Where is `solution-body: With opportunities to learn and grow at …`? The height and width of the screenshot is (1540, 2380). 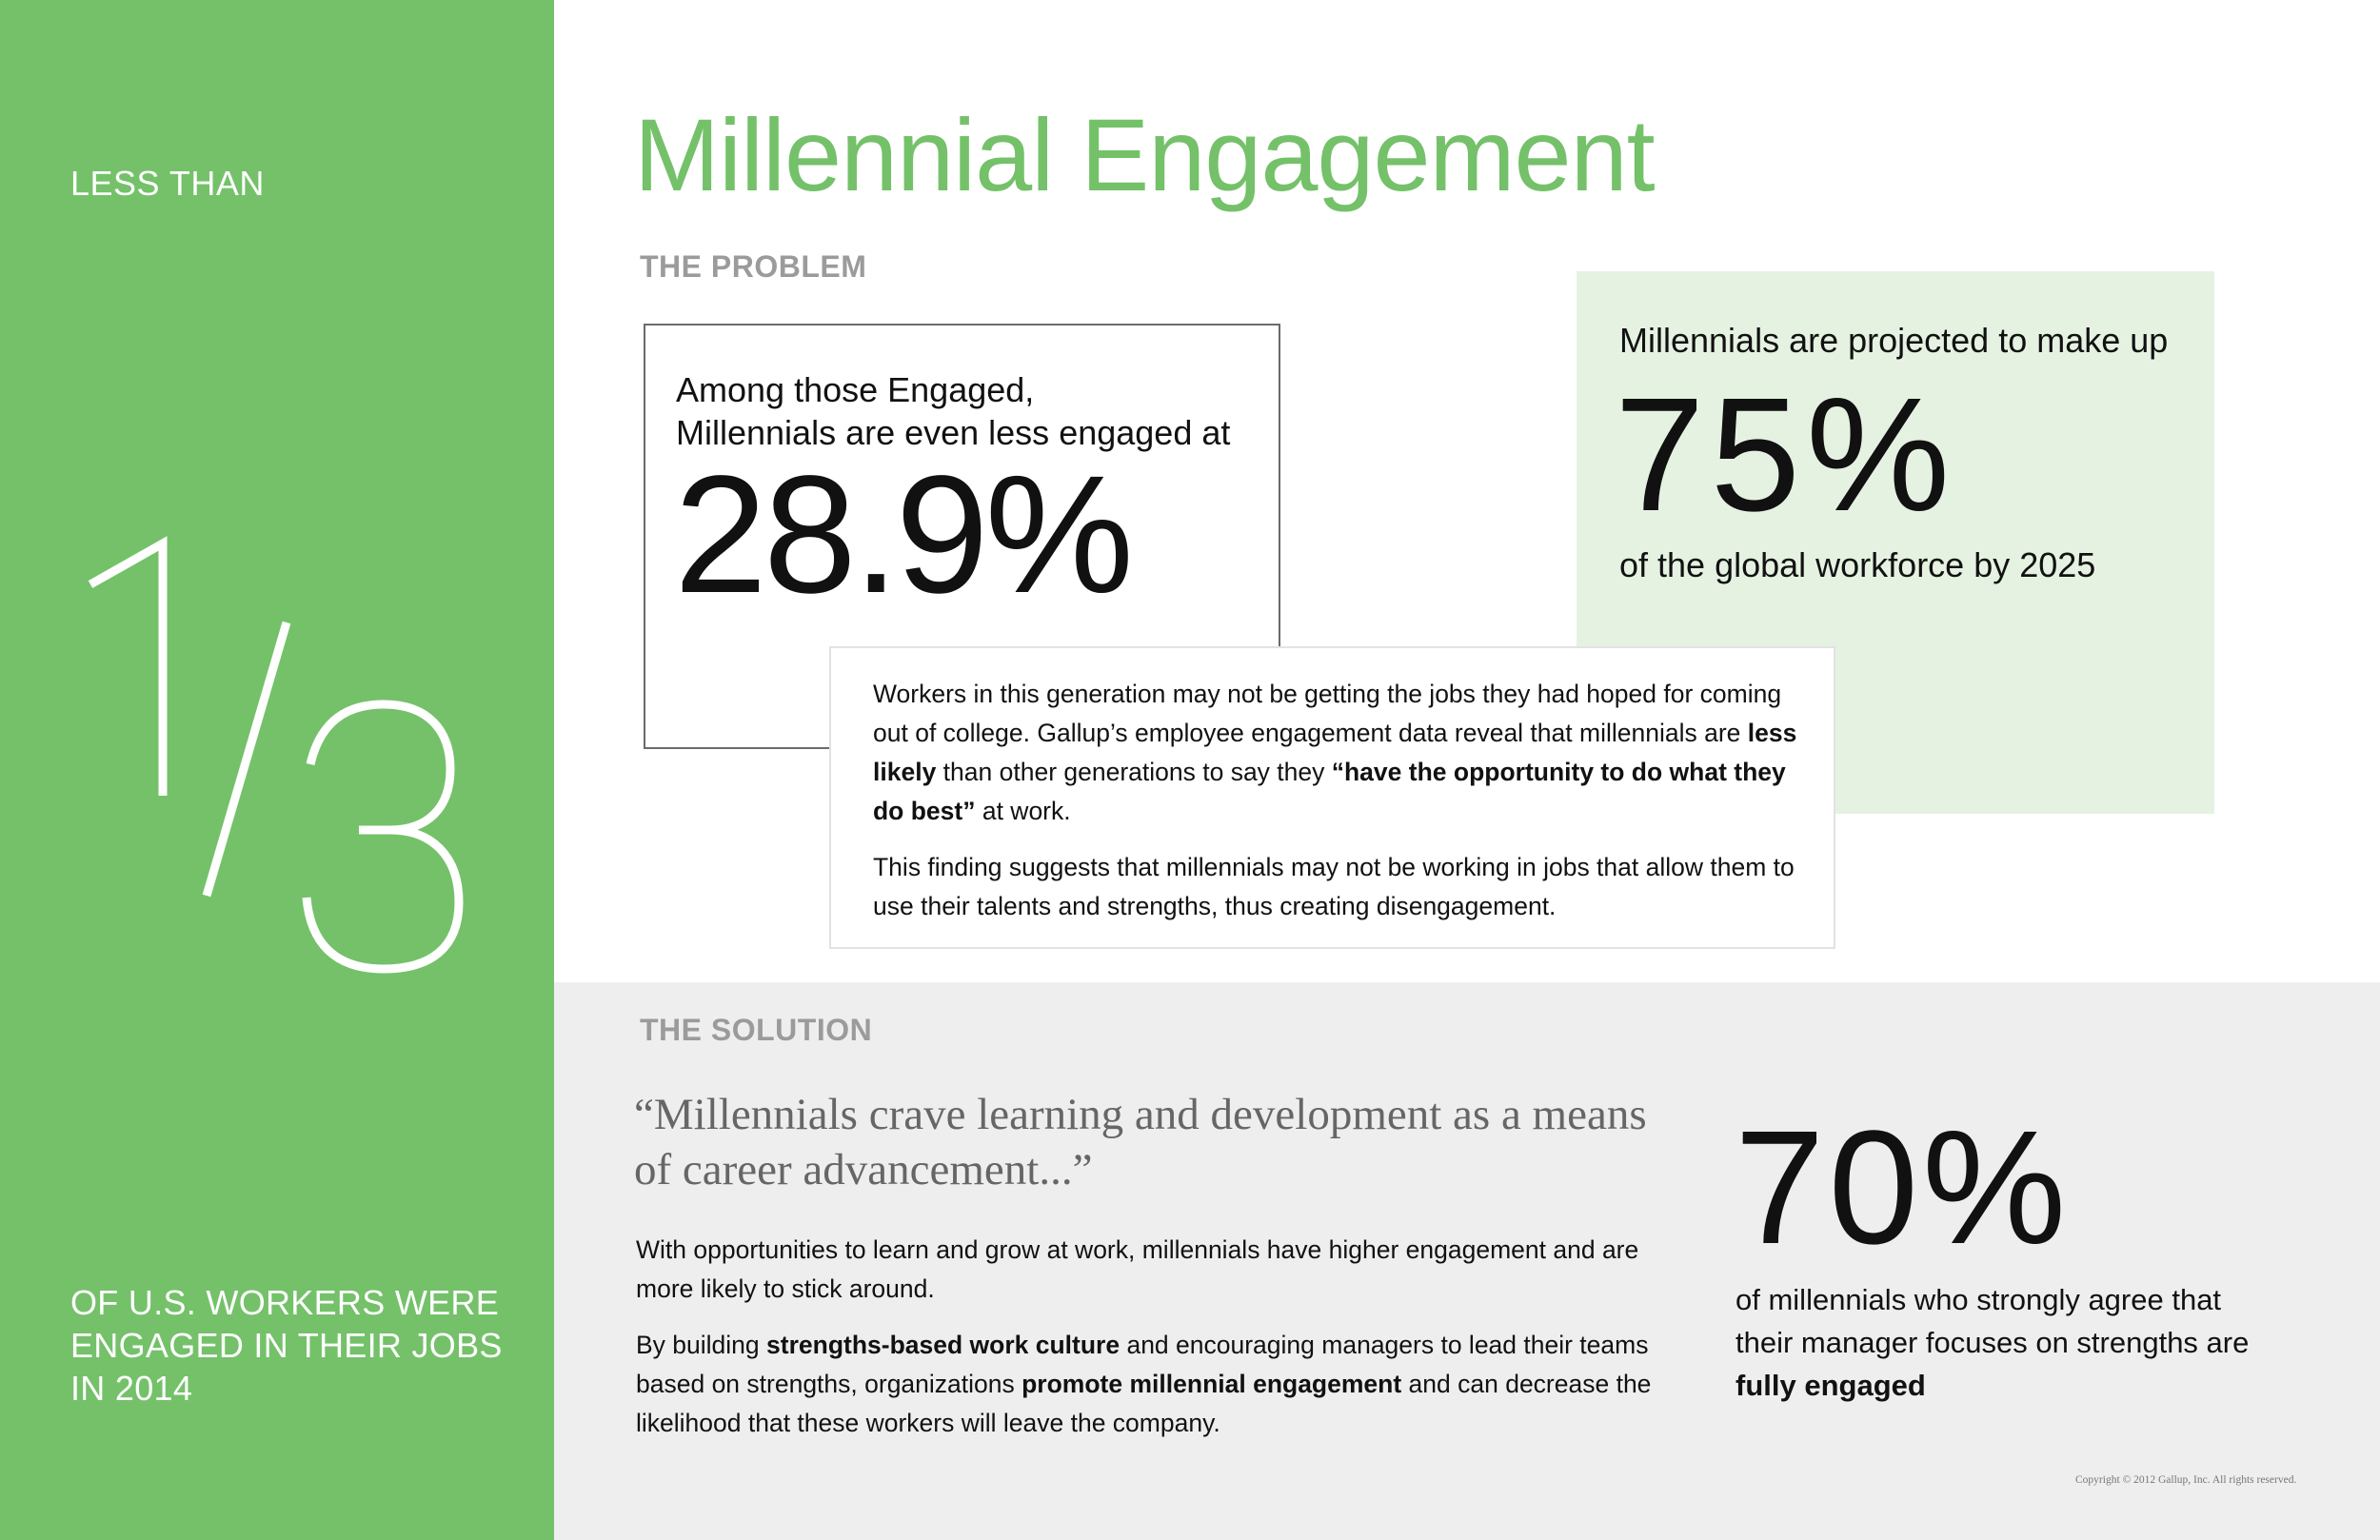
solution-body: With opportunities to learn and grow at … is located at coordinates (1164, 1345).